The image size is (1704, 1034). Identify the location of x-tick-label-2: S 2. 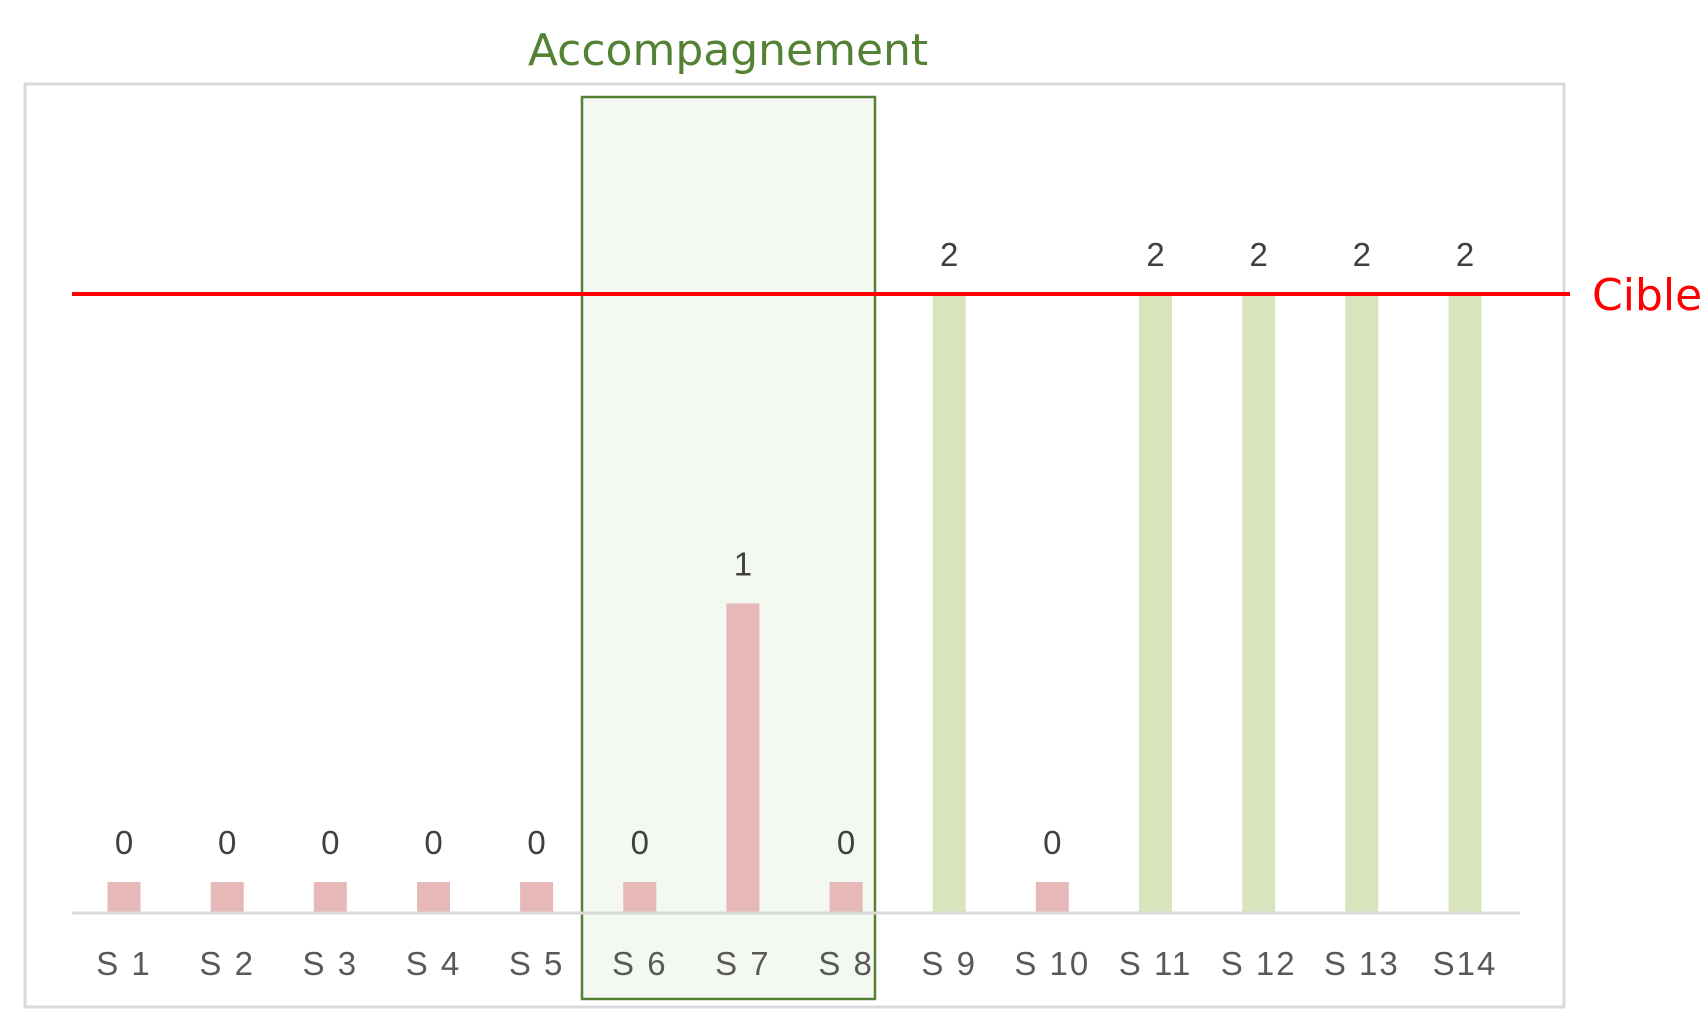
(227, 963).